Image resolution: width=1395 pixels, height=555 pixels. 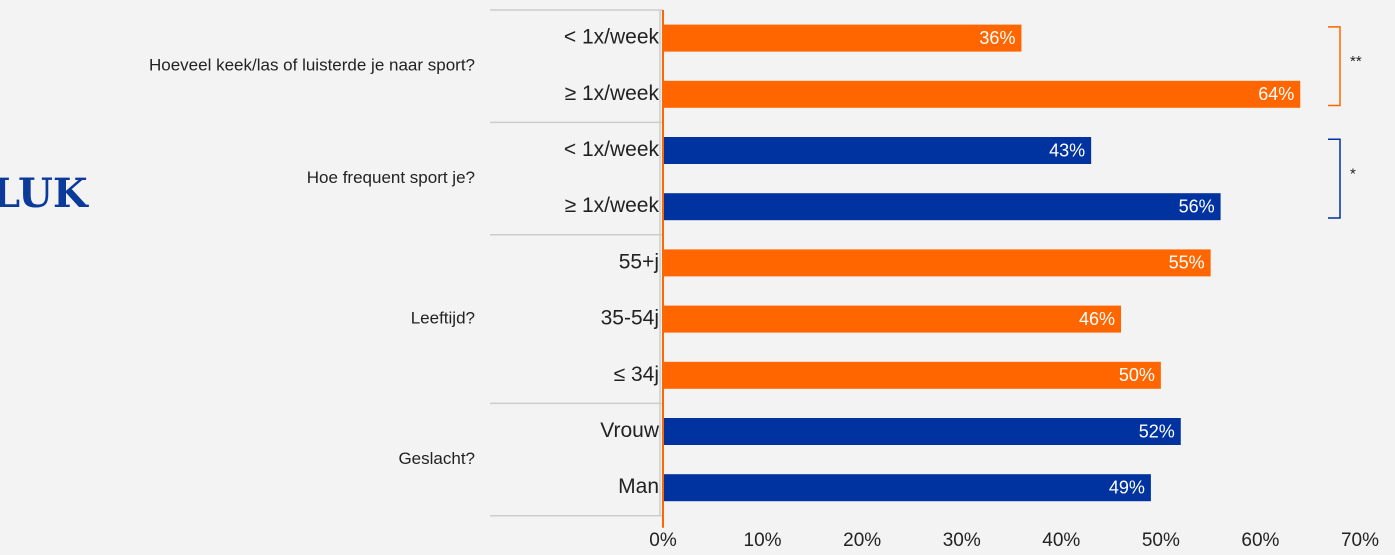 I want to click on x-tick-label: 60%, so click(x=1260, y=540).